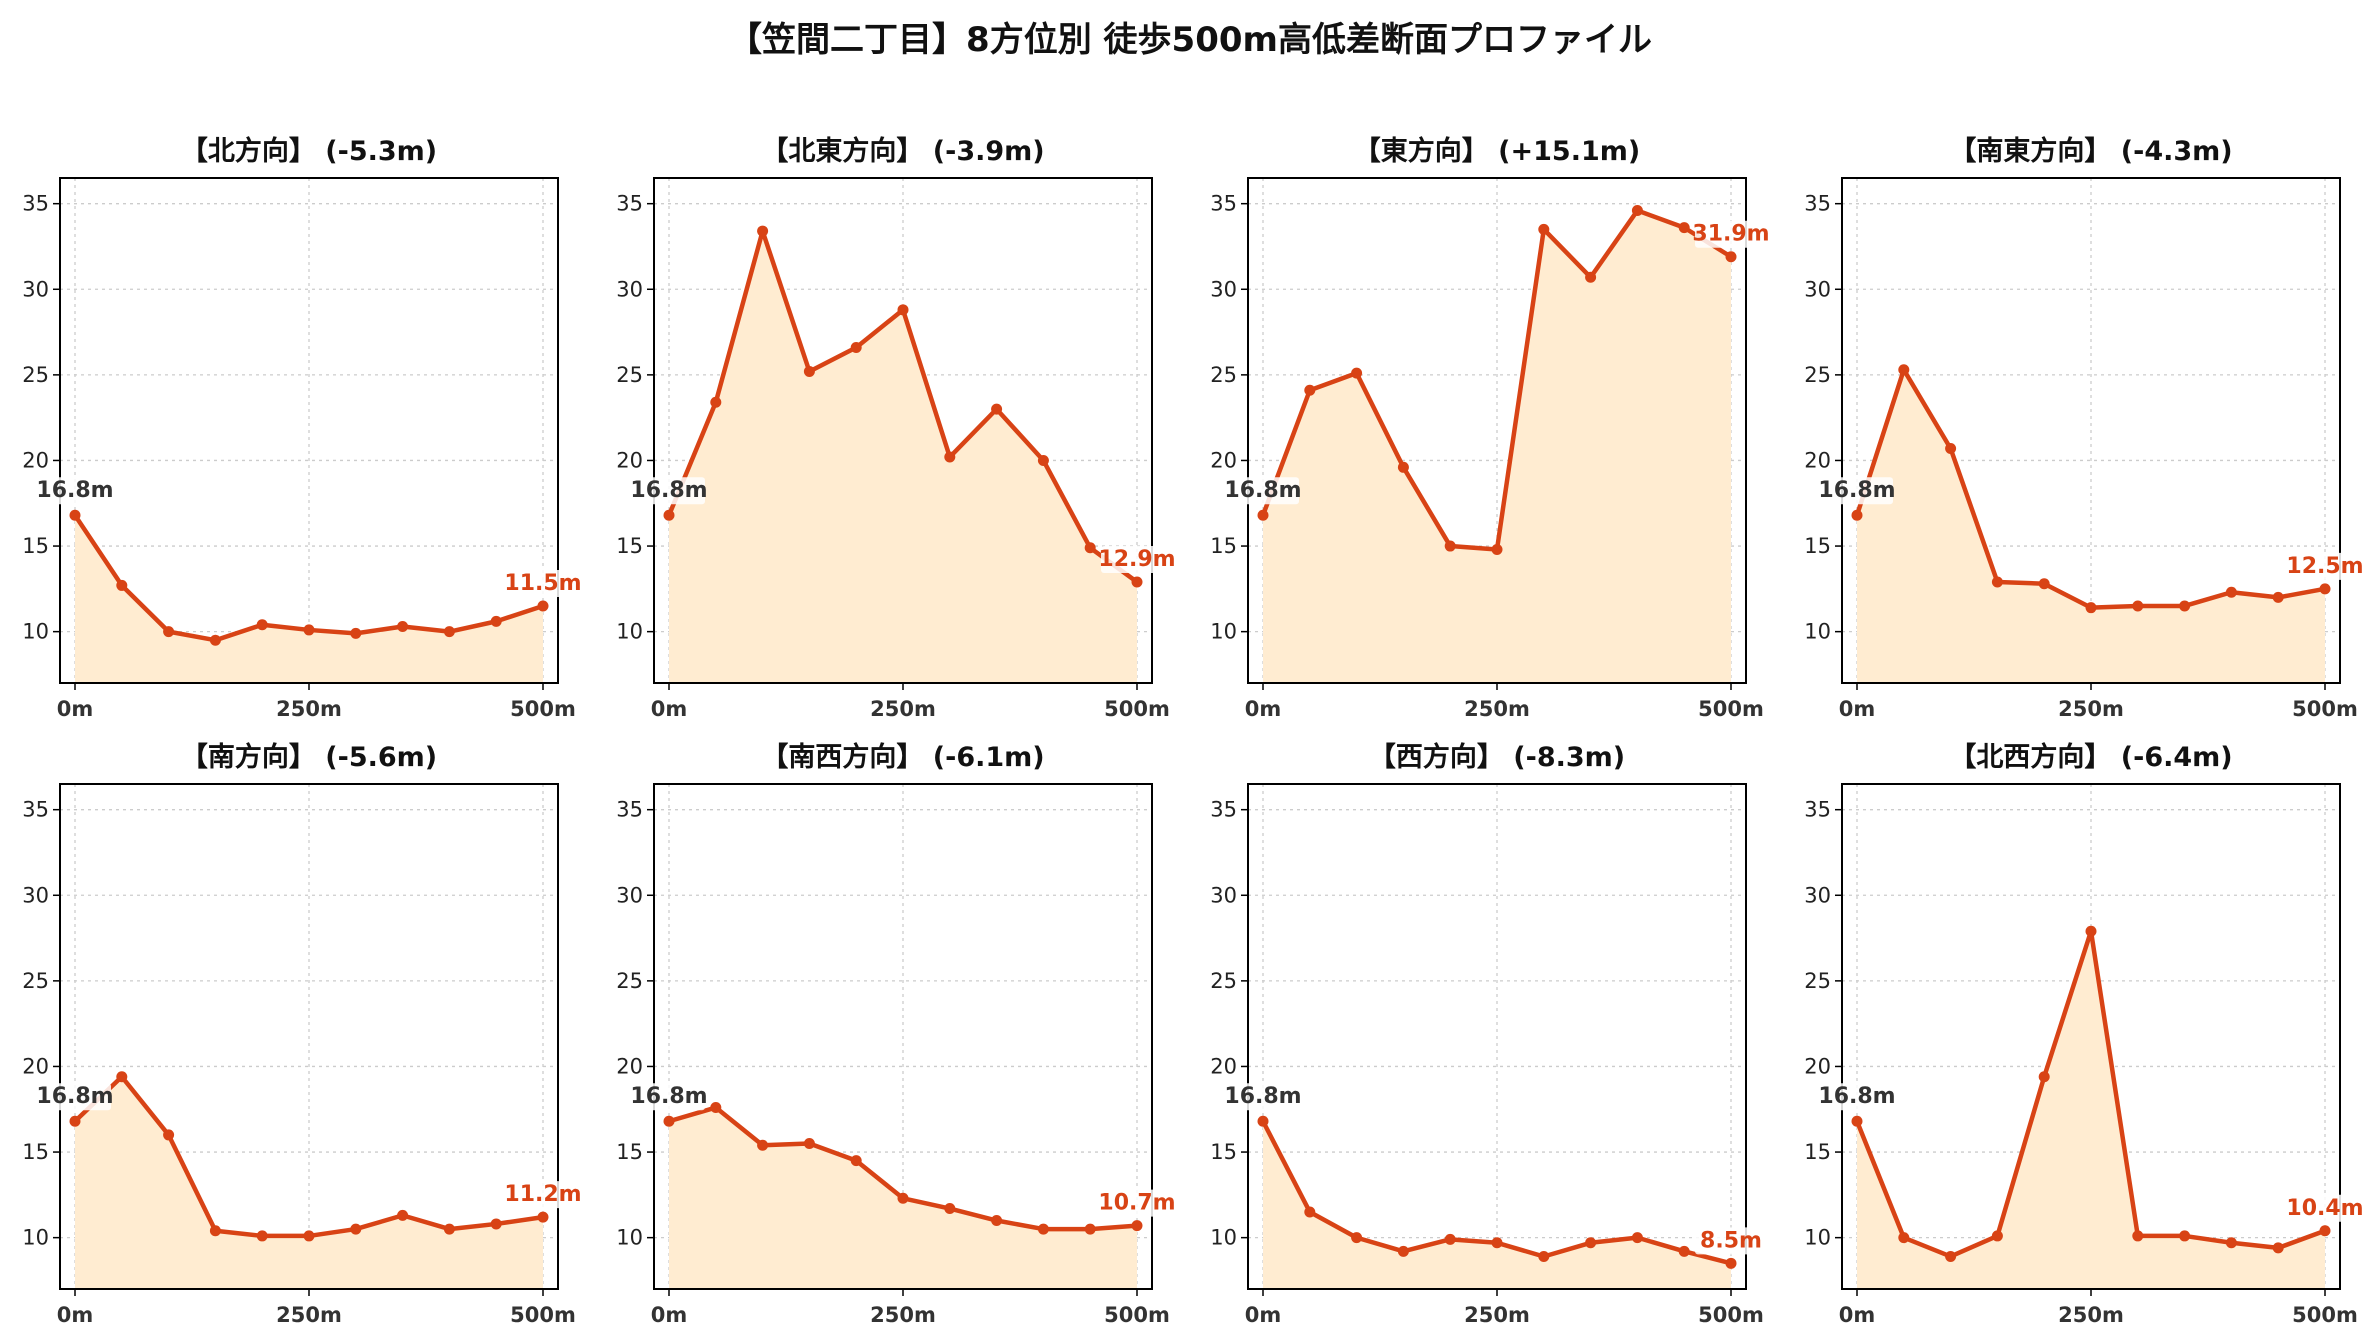 This screenshot has width=2380, height=1340. Describe the element at coordinates (309, 151) in the screenshot. I see `panel-title: 【北方向】 (-5.3m)` at that location.